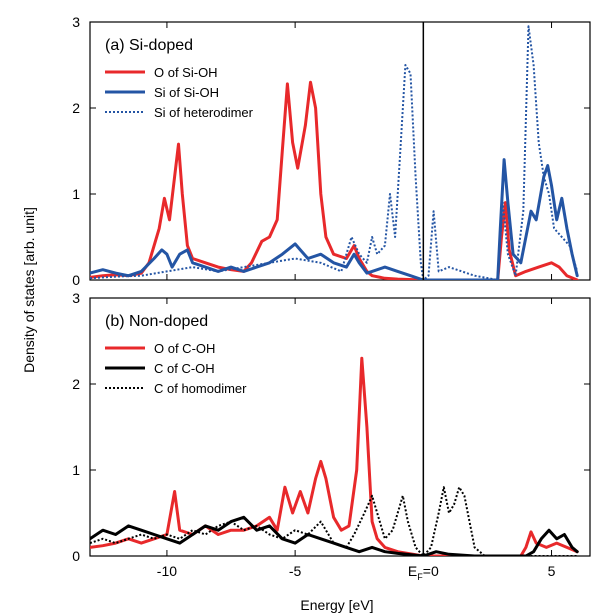 Image resolution: width=602 pixels, height=614 pixels. Describe the element at coordinates (336, 605) in the screenshot. I see `x-axis-label: Energy [eV]` at that location.